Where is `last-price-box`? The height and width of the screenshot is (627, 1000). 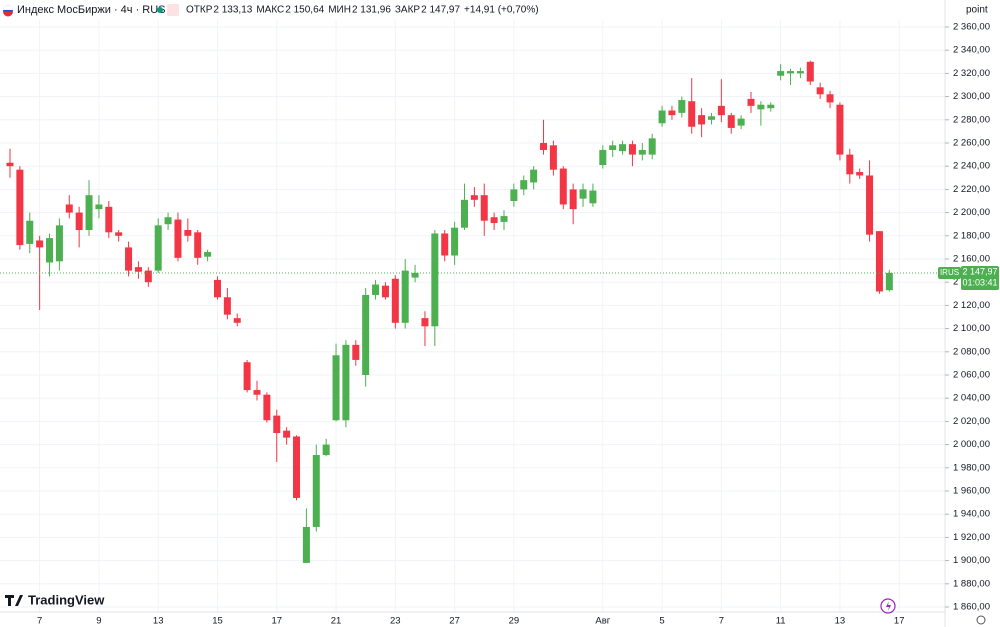
last-price-box is located at coordinates (980, 277).